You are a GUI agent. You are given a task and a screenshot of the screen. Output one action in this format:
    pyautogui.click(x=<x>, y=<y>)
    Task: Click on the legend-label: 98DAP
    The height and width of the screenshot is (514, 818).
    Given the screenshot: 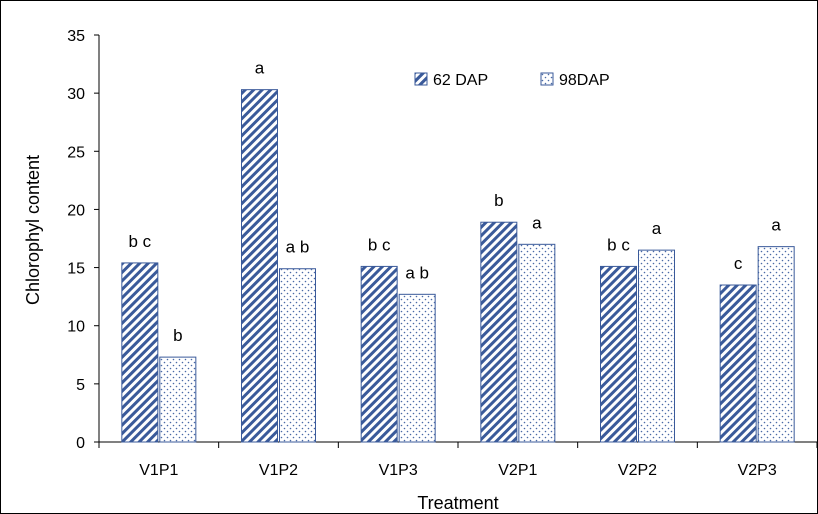 What is the action you would take?
    pyautogui.click(x=584, y=80)
    